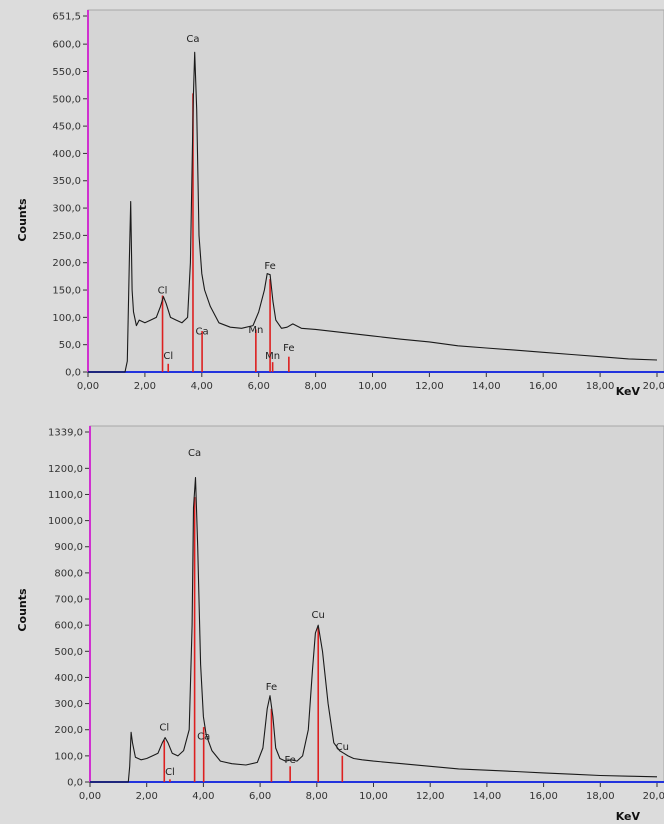 The height and width of the screenshot is (824, 664). What do you see at coordinates (66, 72) in the screenshot?
I see `y-tick-label: 550,0` at bounding box center [66, 72].